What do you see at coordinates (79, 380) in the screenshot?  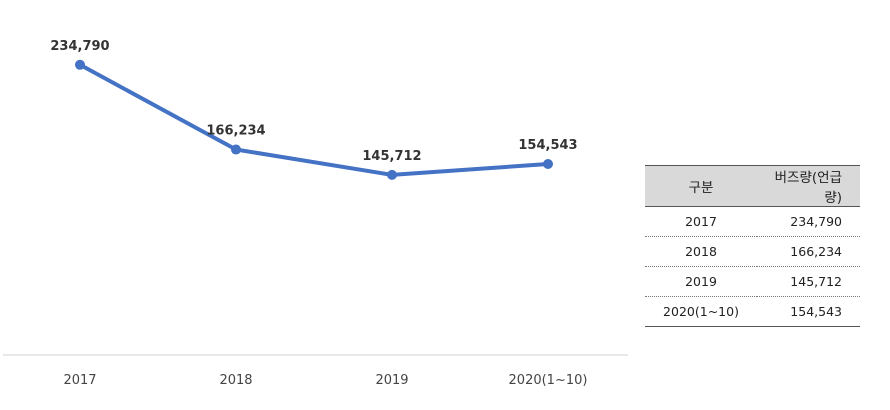 I see `x-tick-label: 2017` at bounding box center [79, 380].